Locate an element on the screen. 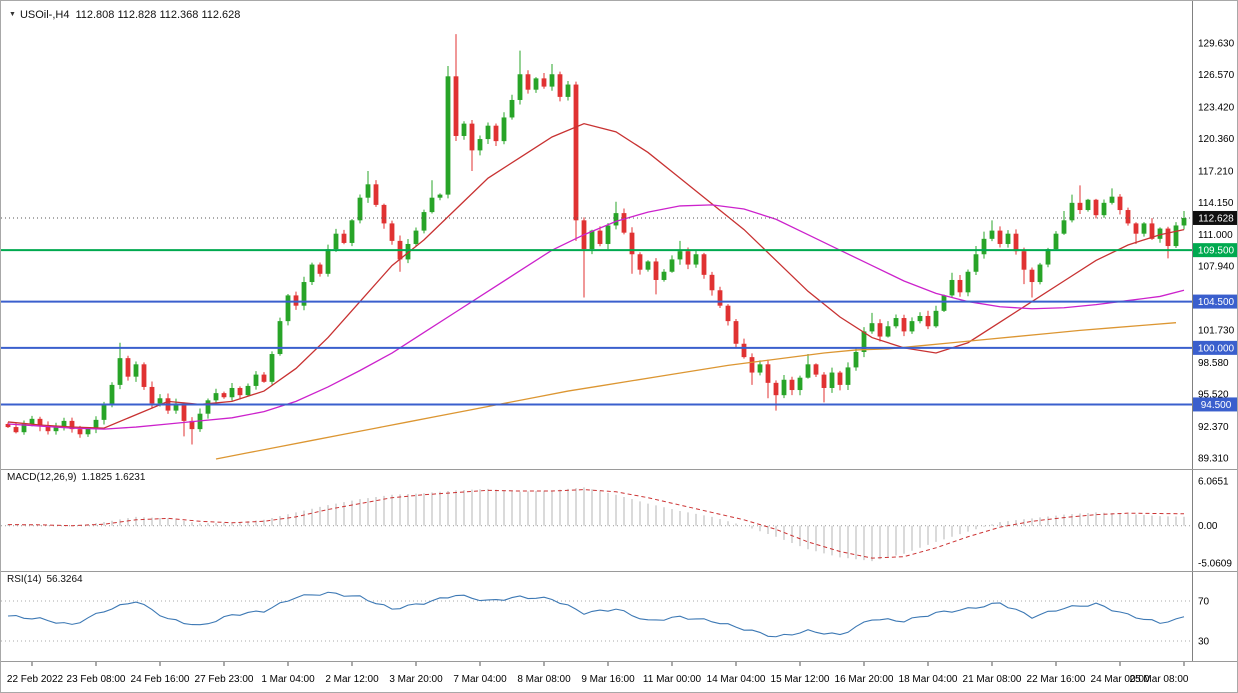  price-axis-label: 101.730 is located at coordinates (1216, 331).